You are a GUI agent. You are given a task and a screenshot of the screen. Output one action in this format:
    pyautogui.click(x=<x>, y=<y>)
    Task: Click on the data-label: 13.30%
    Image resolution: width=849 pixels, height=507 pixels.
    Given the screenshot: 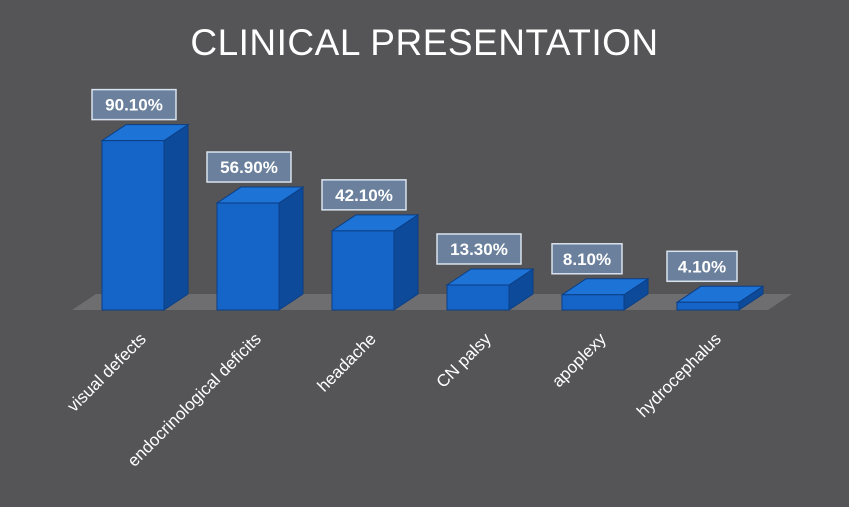 What is the action you would take?
    pyautogui.click(x=479, y=249)
    